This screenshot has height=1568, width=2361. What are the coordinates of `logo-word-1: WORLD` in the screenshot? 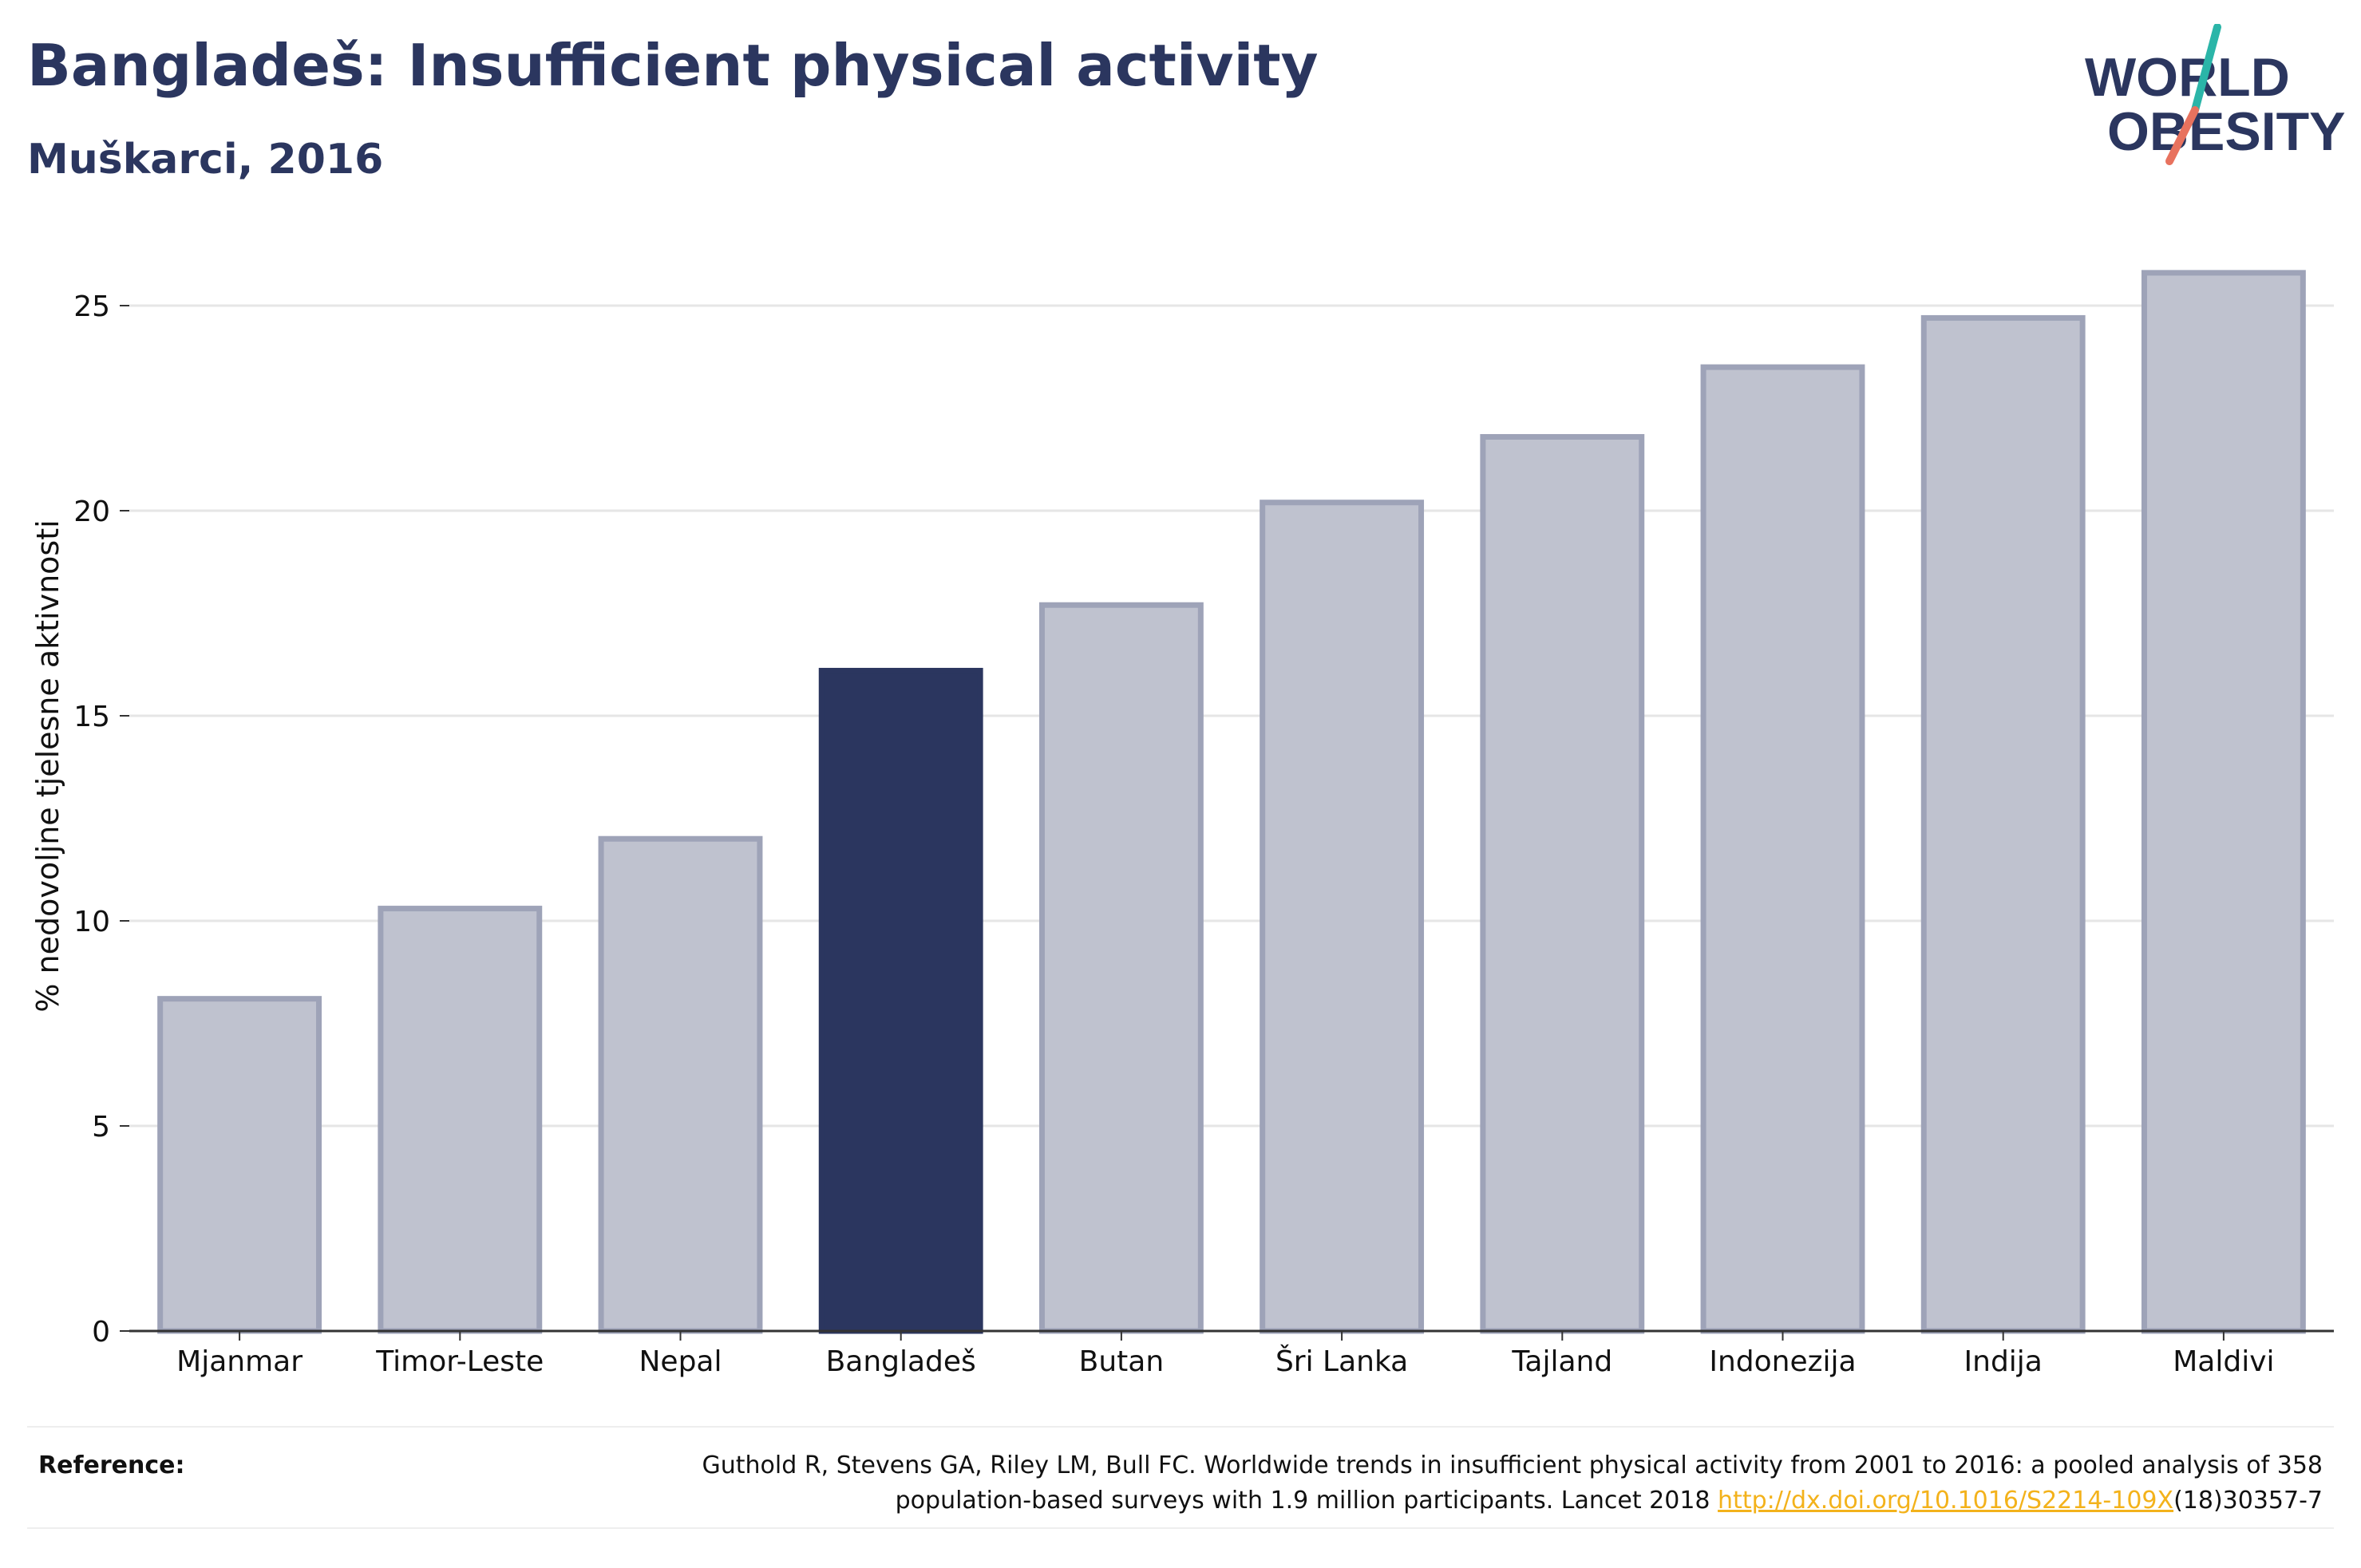 It's located at (2187, 77).